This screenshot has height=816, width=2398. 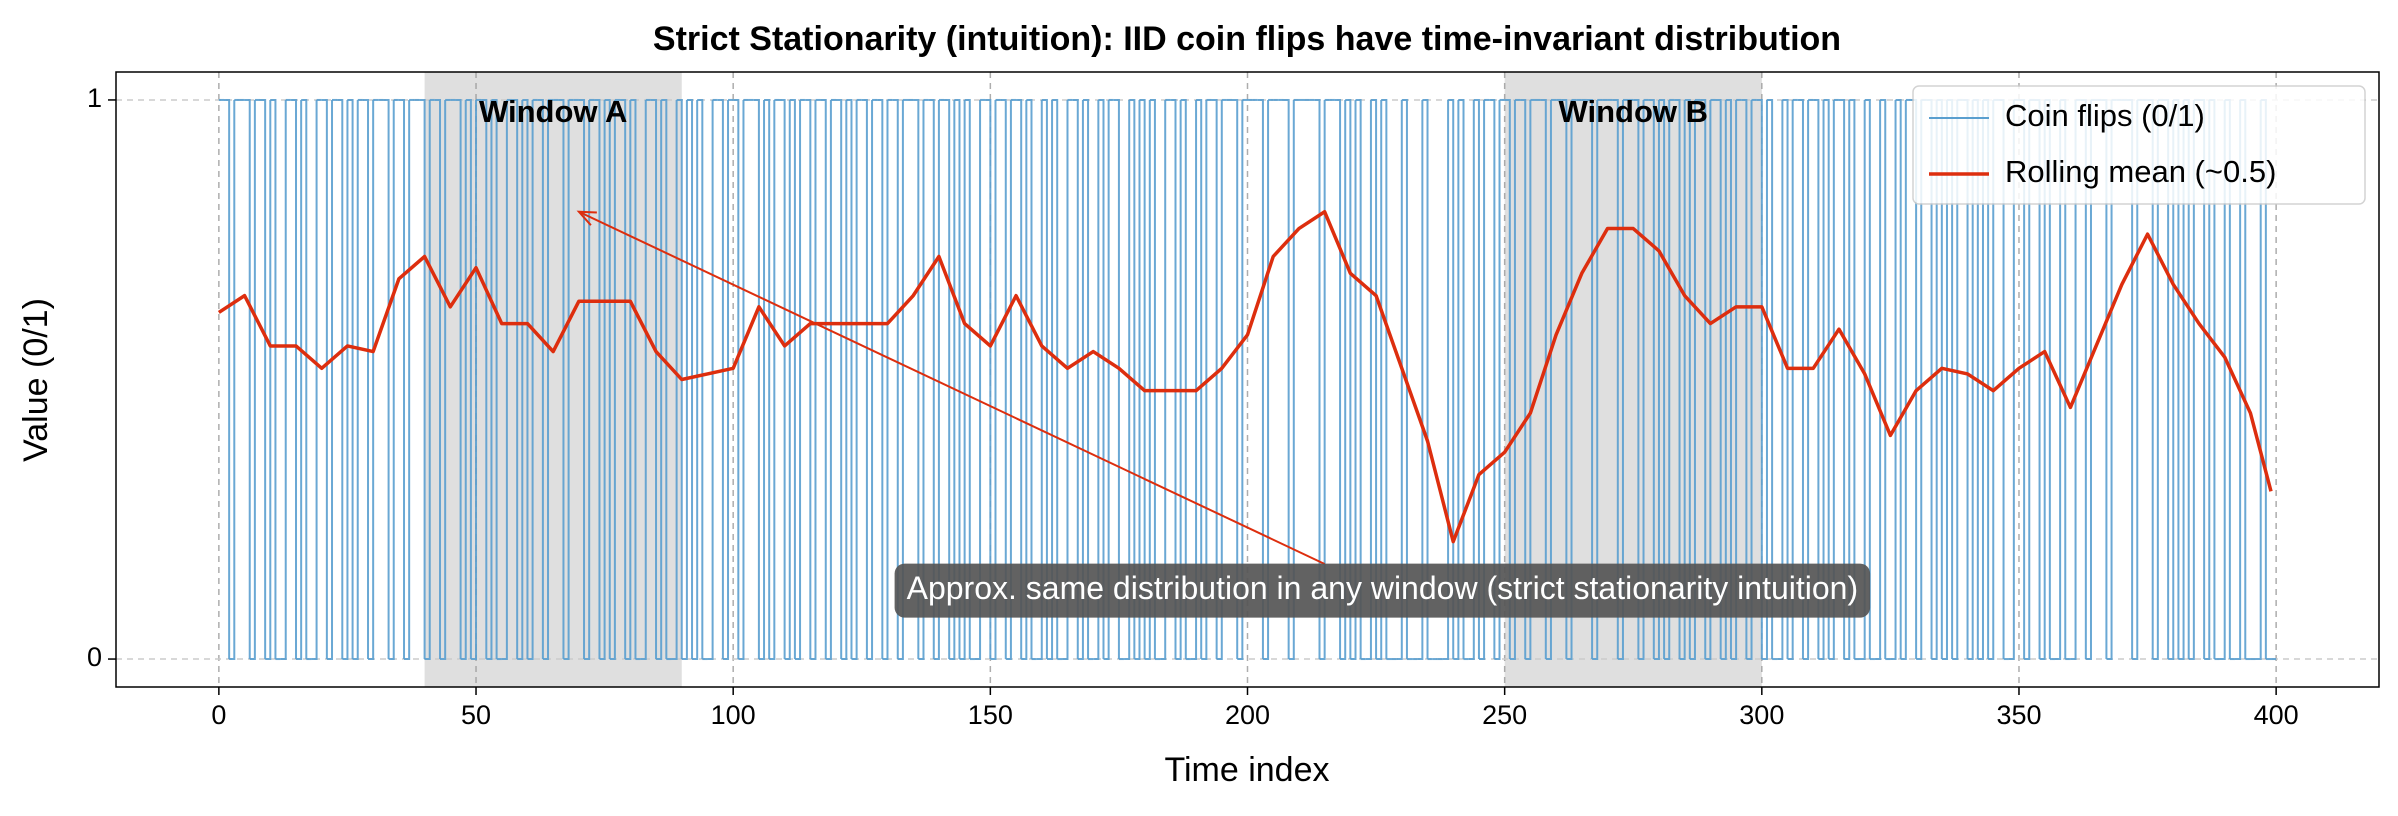 I want to click on x-axis-label: Time index, so click(x=1246, y=770).